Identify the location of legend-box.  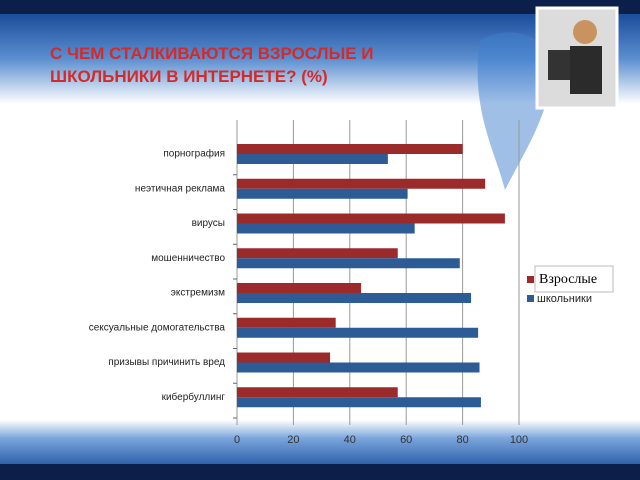
(574, 279).